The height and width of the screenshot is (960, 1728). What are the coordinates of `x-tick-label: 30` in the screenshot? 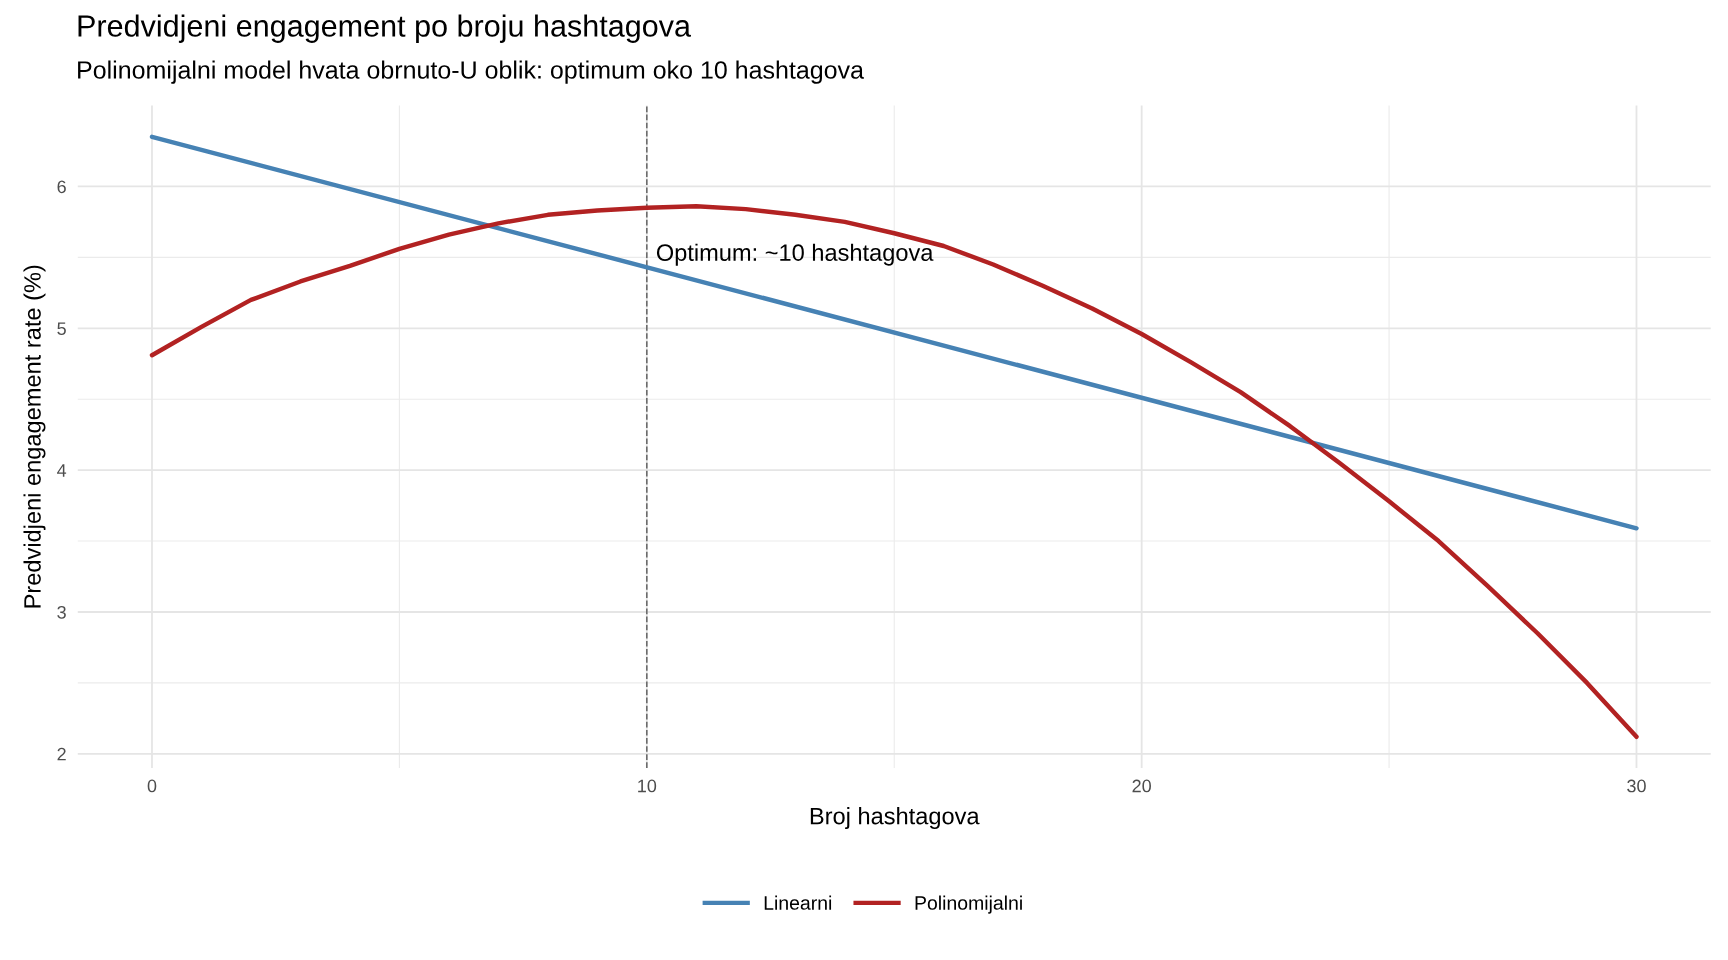 It's located at (1636, 786).